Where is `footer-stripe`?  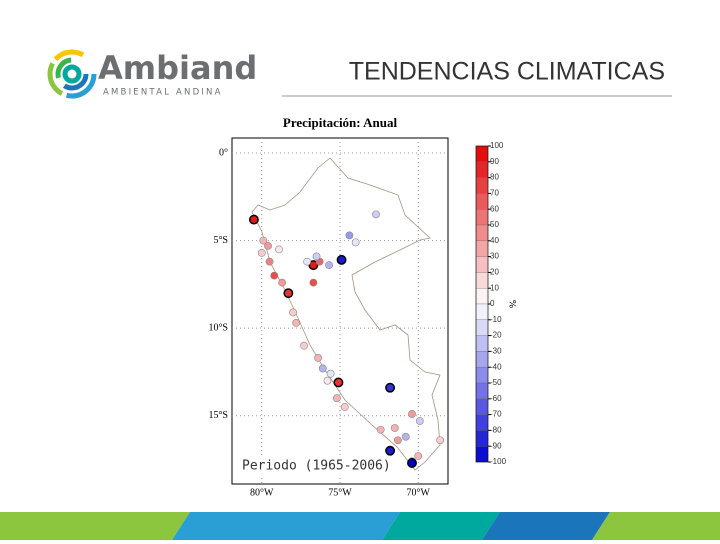 footer-stripe is located at coordinates (360, 526).